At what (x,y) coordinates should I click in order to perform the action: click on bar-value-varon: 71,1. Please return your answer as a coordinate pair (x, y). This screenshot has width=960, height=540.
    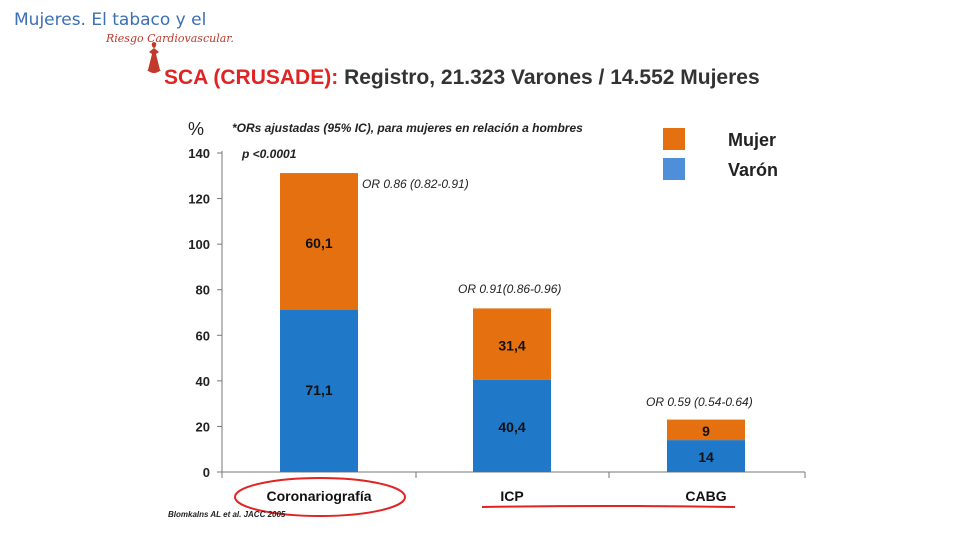
    Looking at the image, I should click on (318, 390).